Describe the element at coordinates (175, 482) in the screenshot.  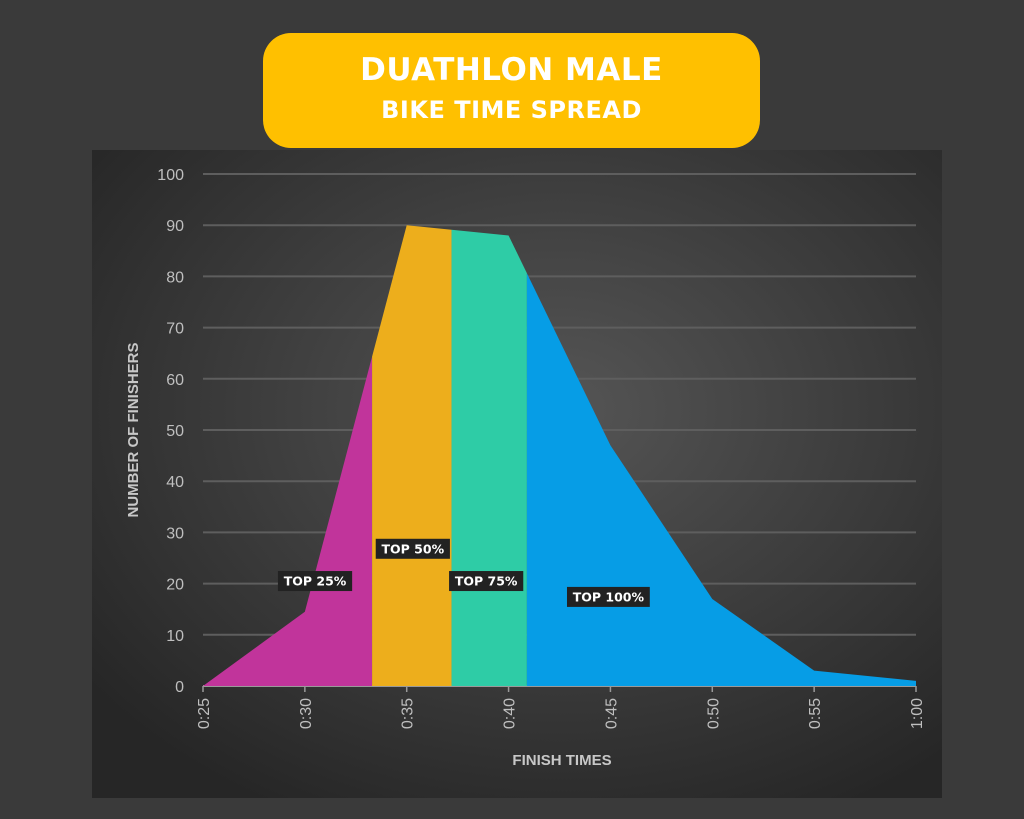
I see `y-tick-label: 40` at that location.